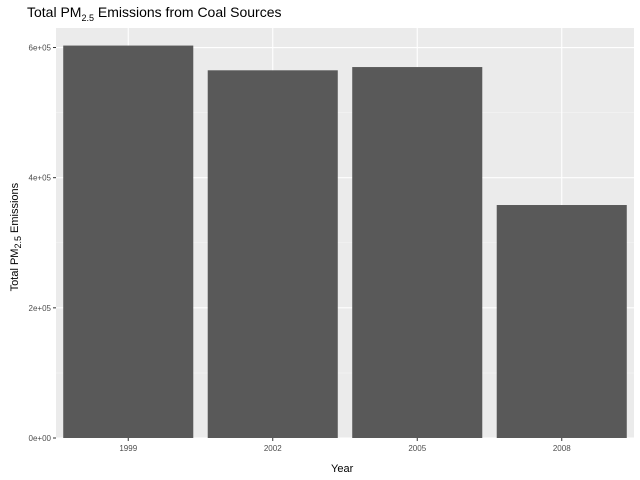  I want to click on y-tick-label: 6e+05, so click(40, 48).